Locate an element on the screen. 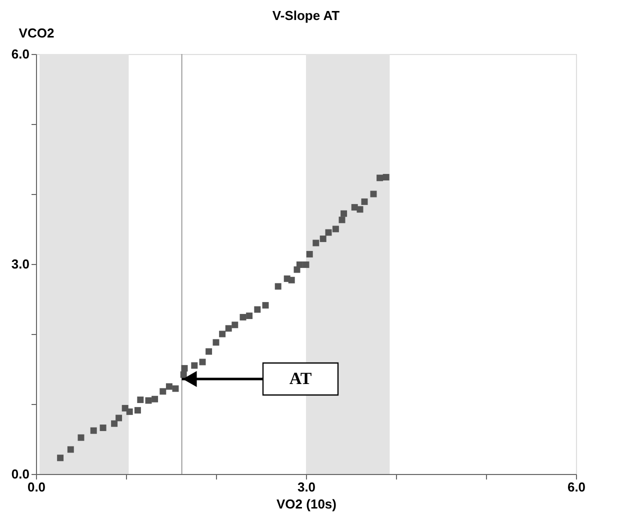 Image resolution: width=636 pixels, height=529 pixels. y-tick-label: 0.0 is located at coordinates (20, 474).